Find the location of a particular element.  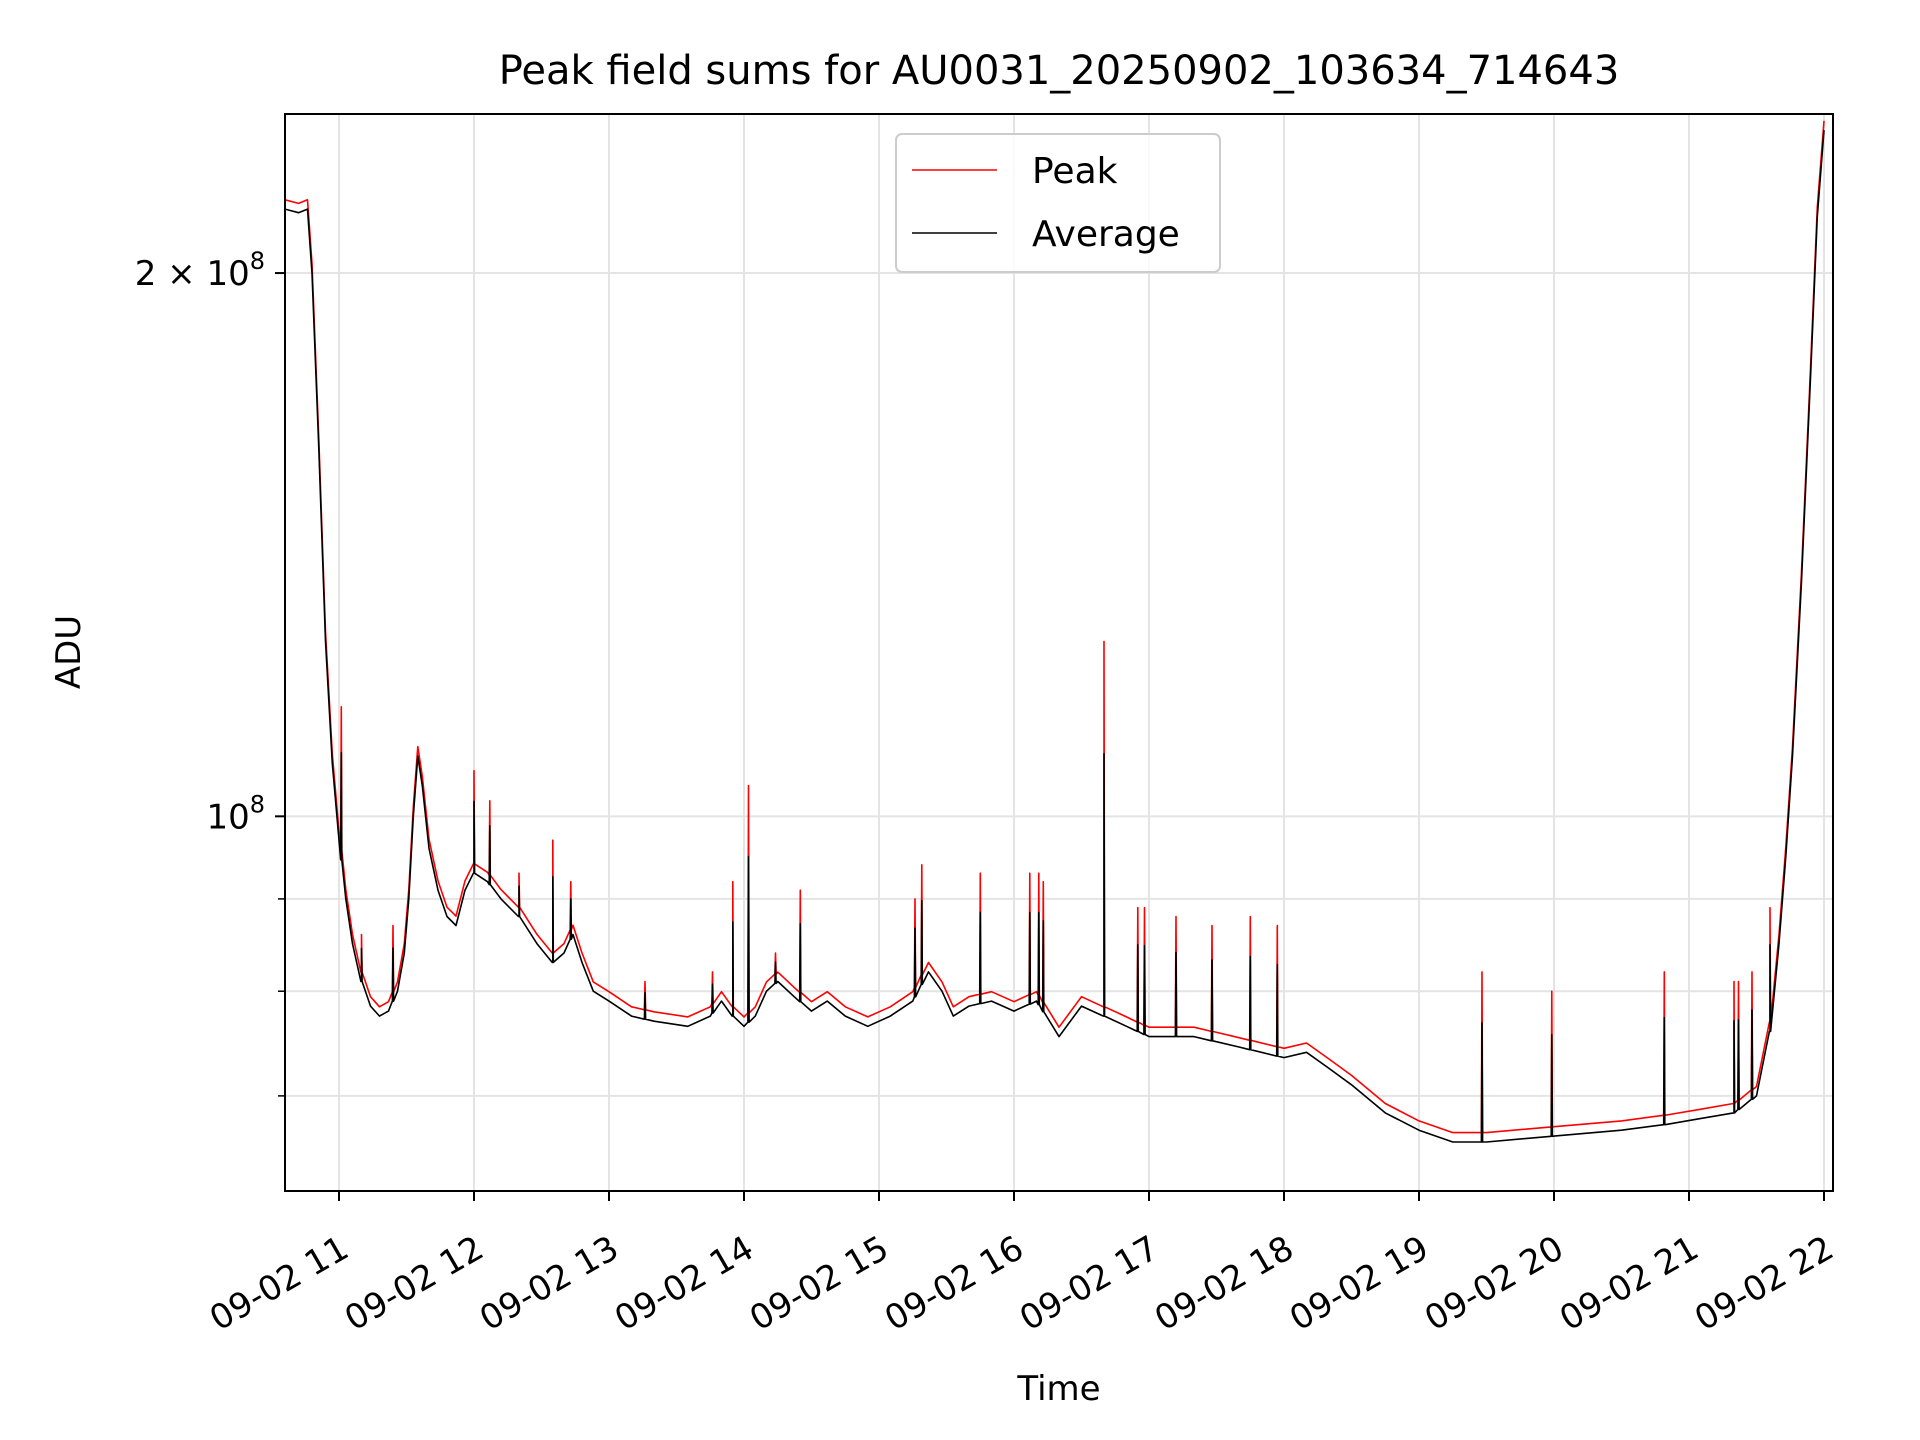

x-axis-label: Time is located at coordinates (1058, 1389).